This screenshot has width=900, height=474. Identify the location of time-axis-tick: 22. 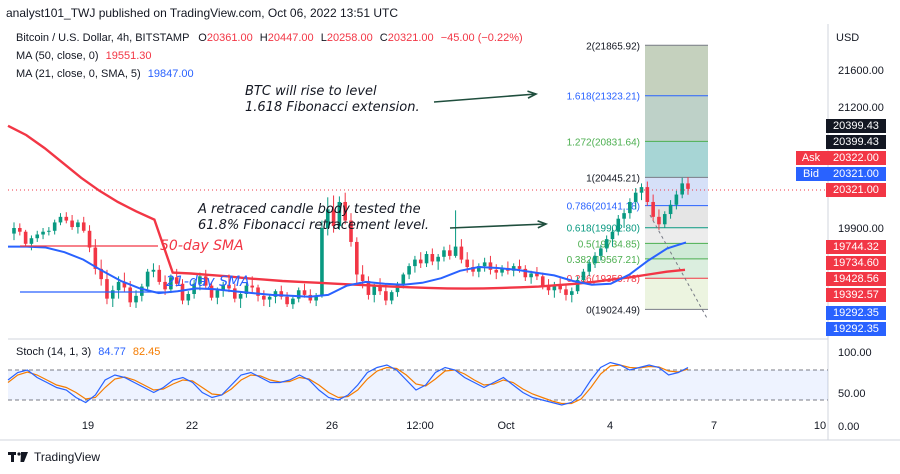
(192, 426).